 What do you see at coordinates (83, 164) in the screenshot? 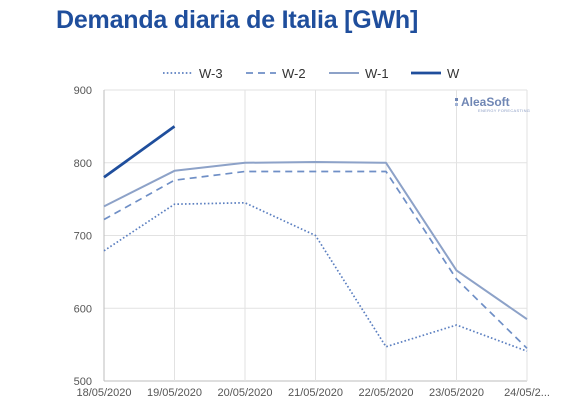
I see `y-tick-label: 800` at bounding box center [83, 164].